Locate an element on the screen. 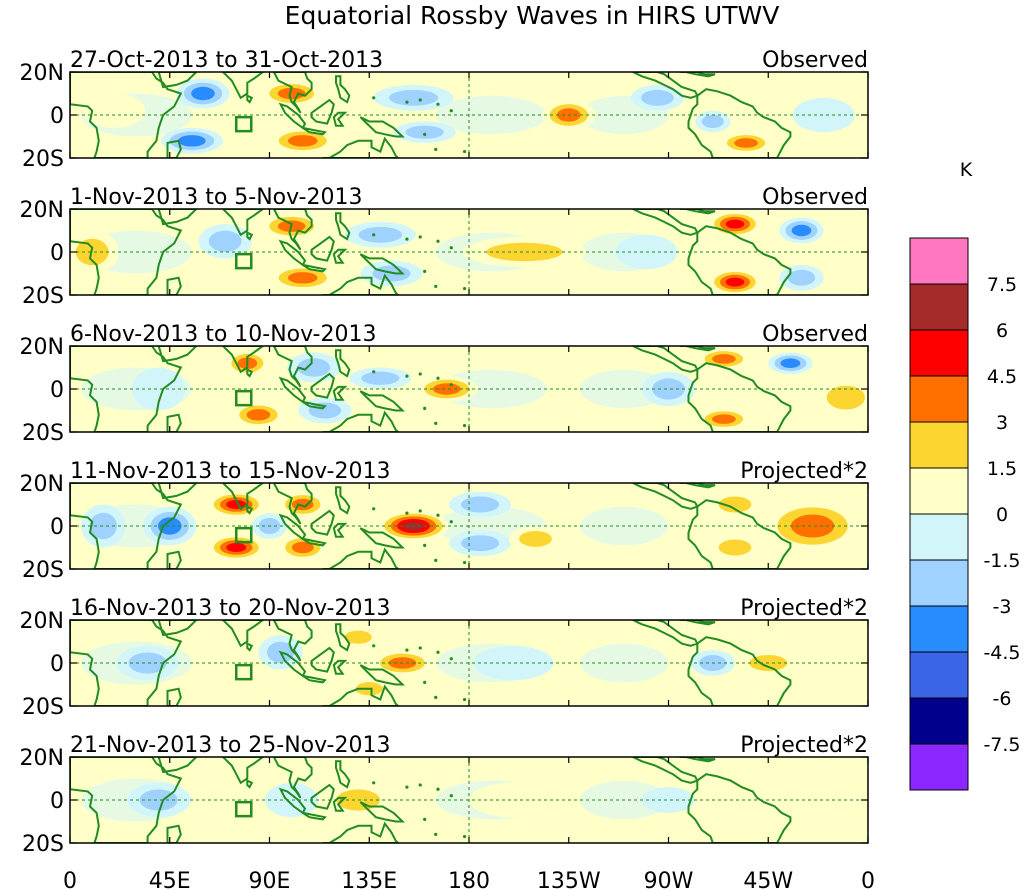 The width and height of the screenshot is (1024, 890). coastlines is located at coordinates (431, 526).